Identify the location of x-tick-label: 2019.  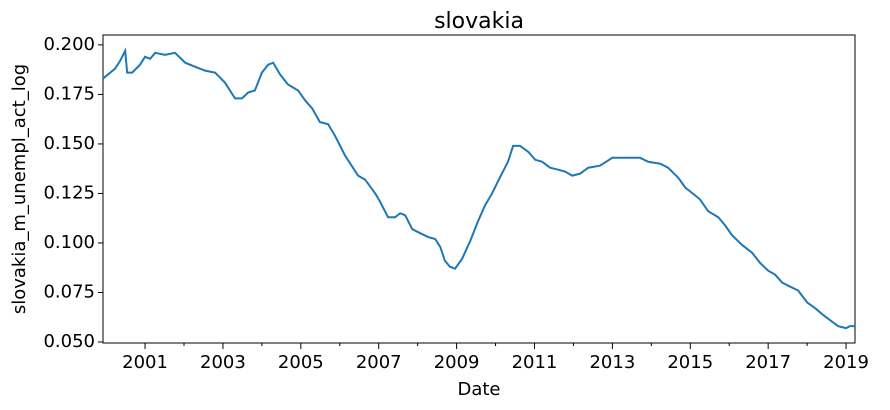
(846, 362).